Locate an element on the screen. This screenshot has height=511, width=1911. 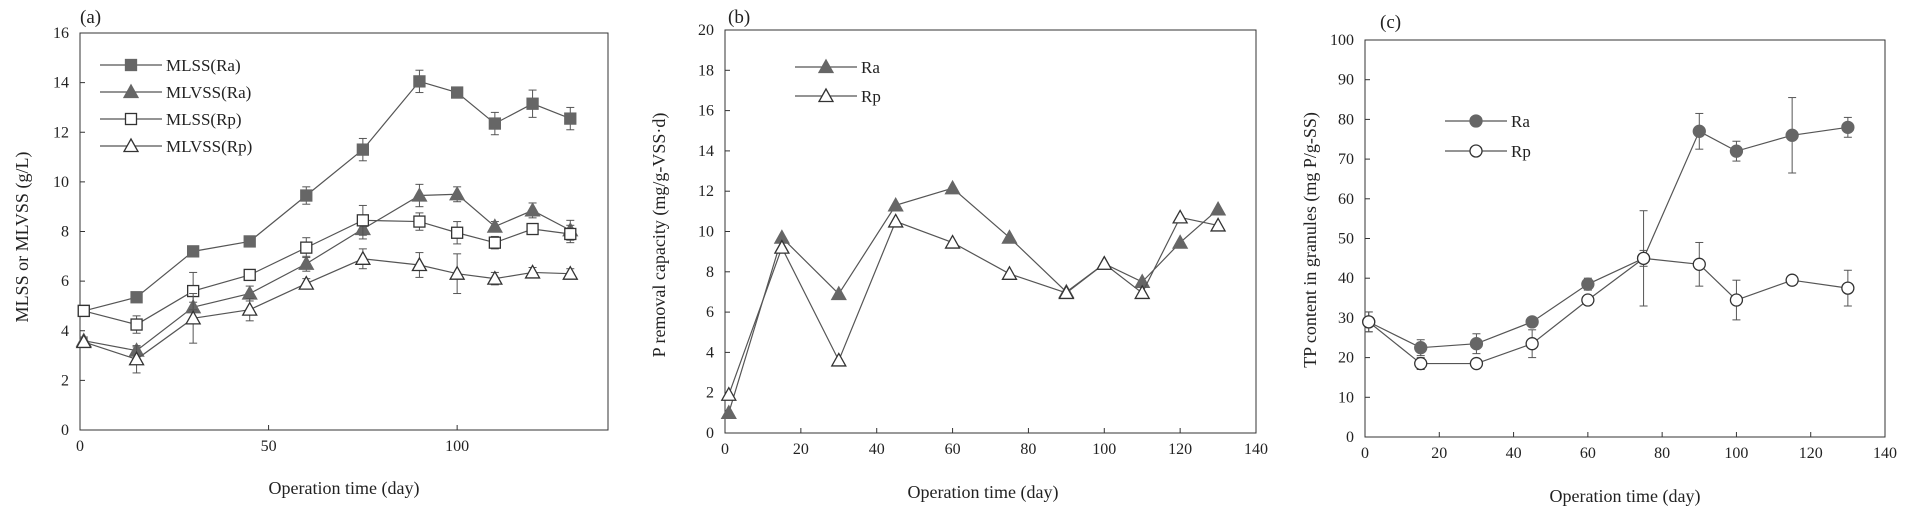
legend-label: Rp is located at coordinates (871, 96).